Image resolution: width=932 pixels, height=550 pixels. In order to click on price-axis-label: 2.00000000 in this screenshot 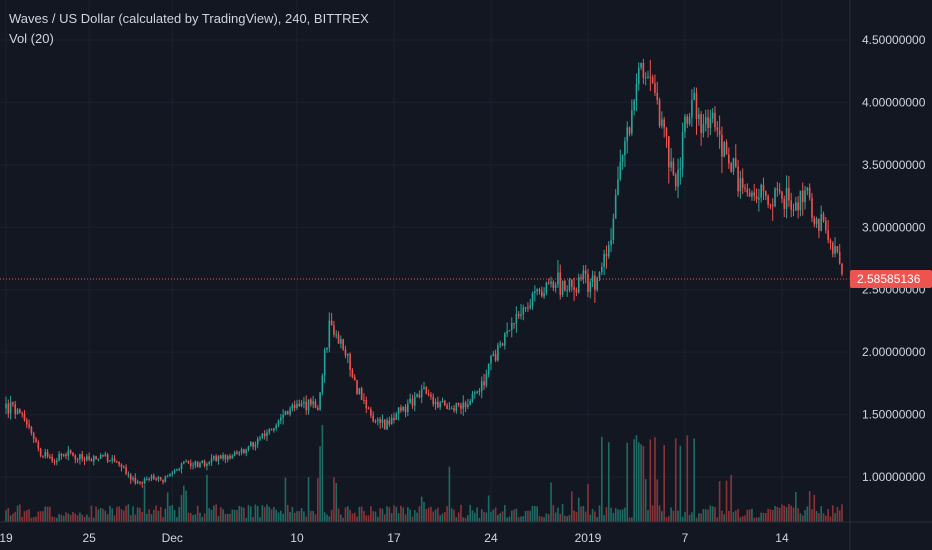, I will do `click(894, 352)`.